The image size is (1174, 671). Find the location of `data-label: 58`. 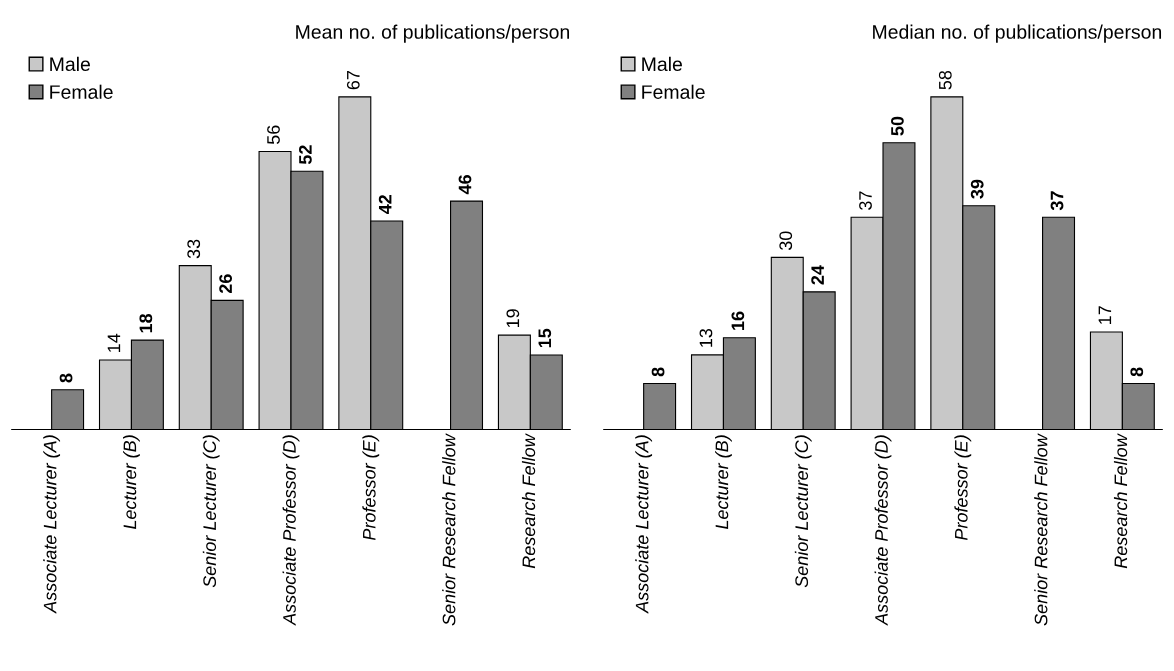

data-label: 58 is located at coordinates (945, 80).